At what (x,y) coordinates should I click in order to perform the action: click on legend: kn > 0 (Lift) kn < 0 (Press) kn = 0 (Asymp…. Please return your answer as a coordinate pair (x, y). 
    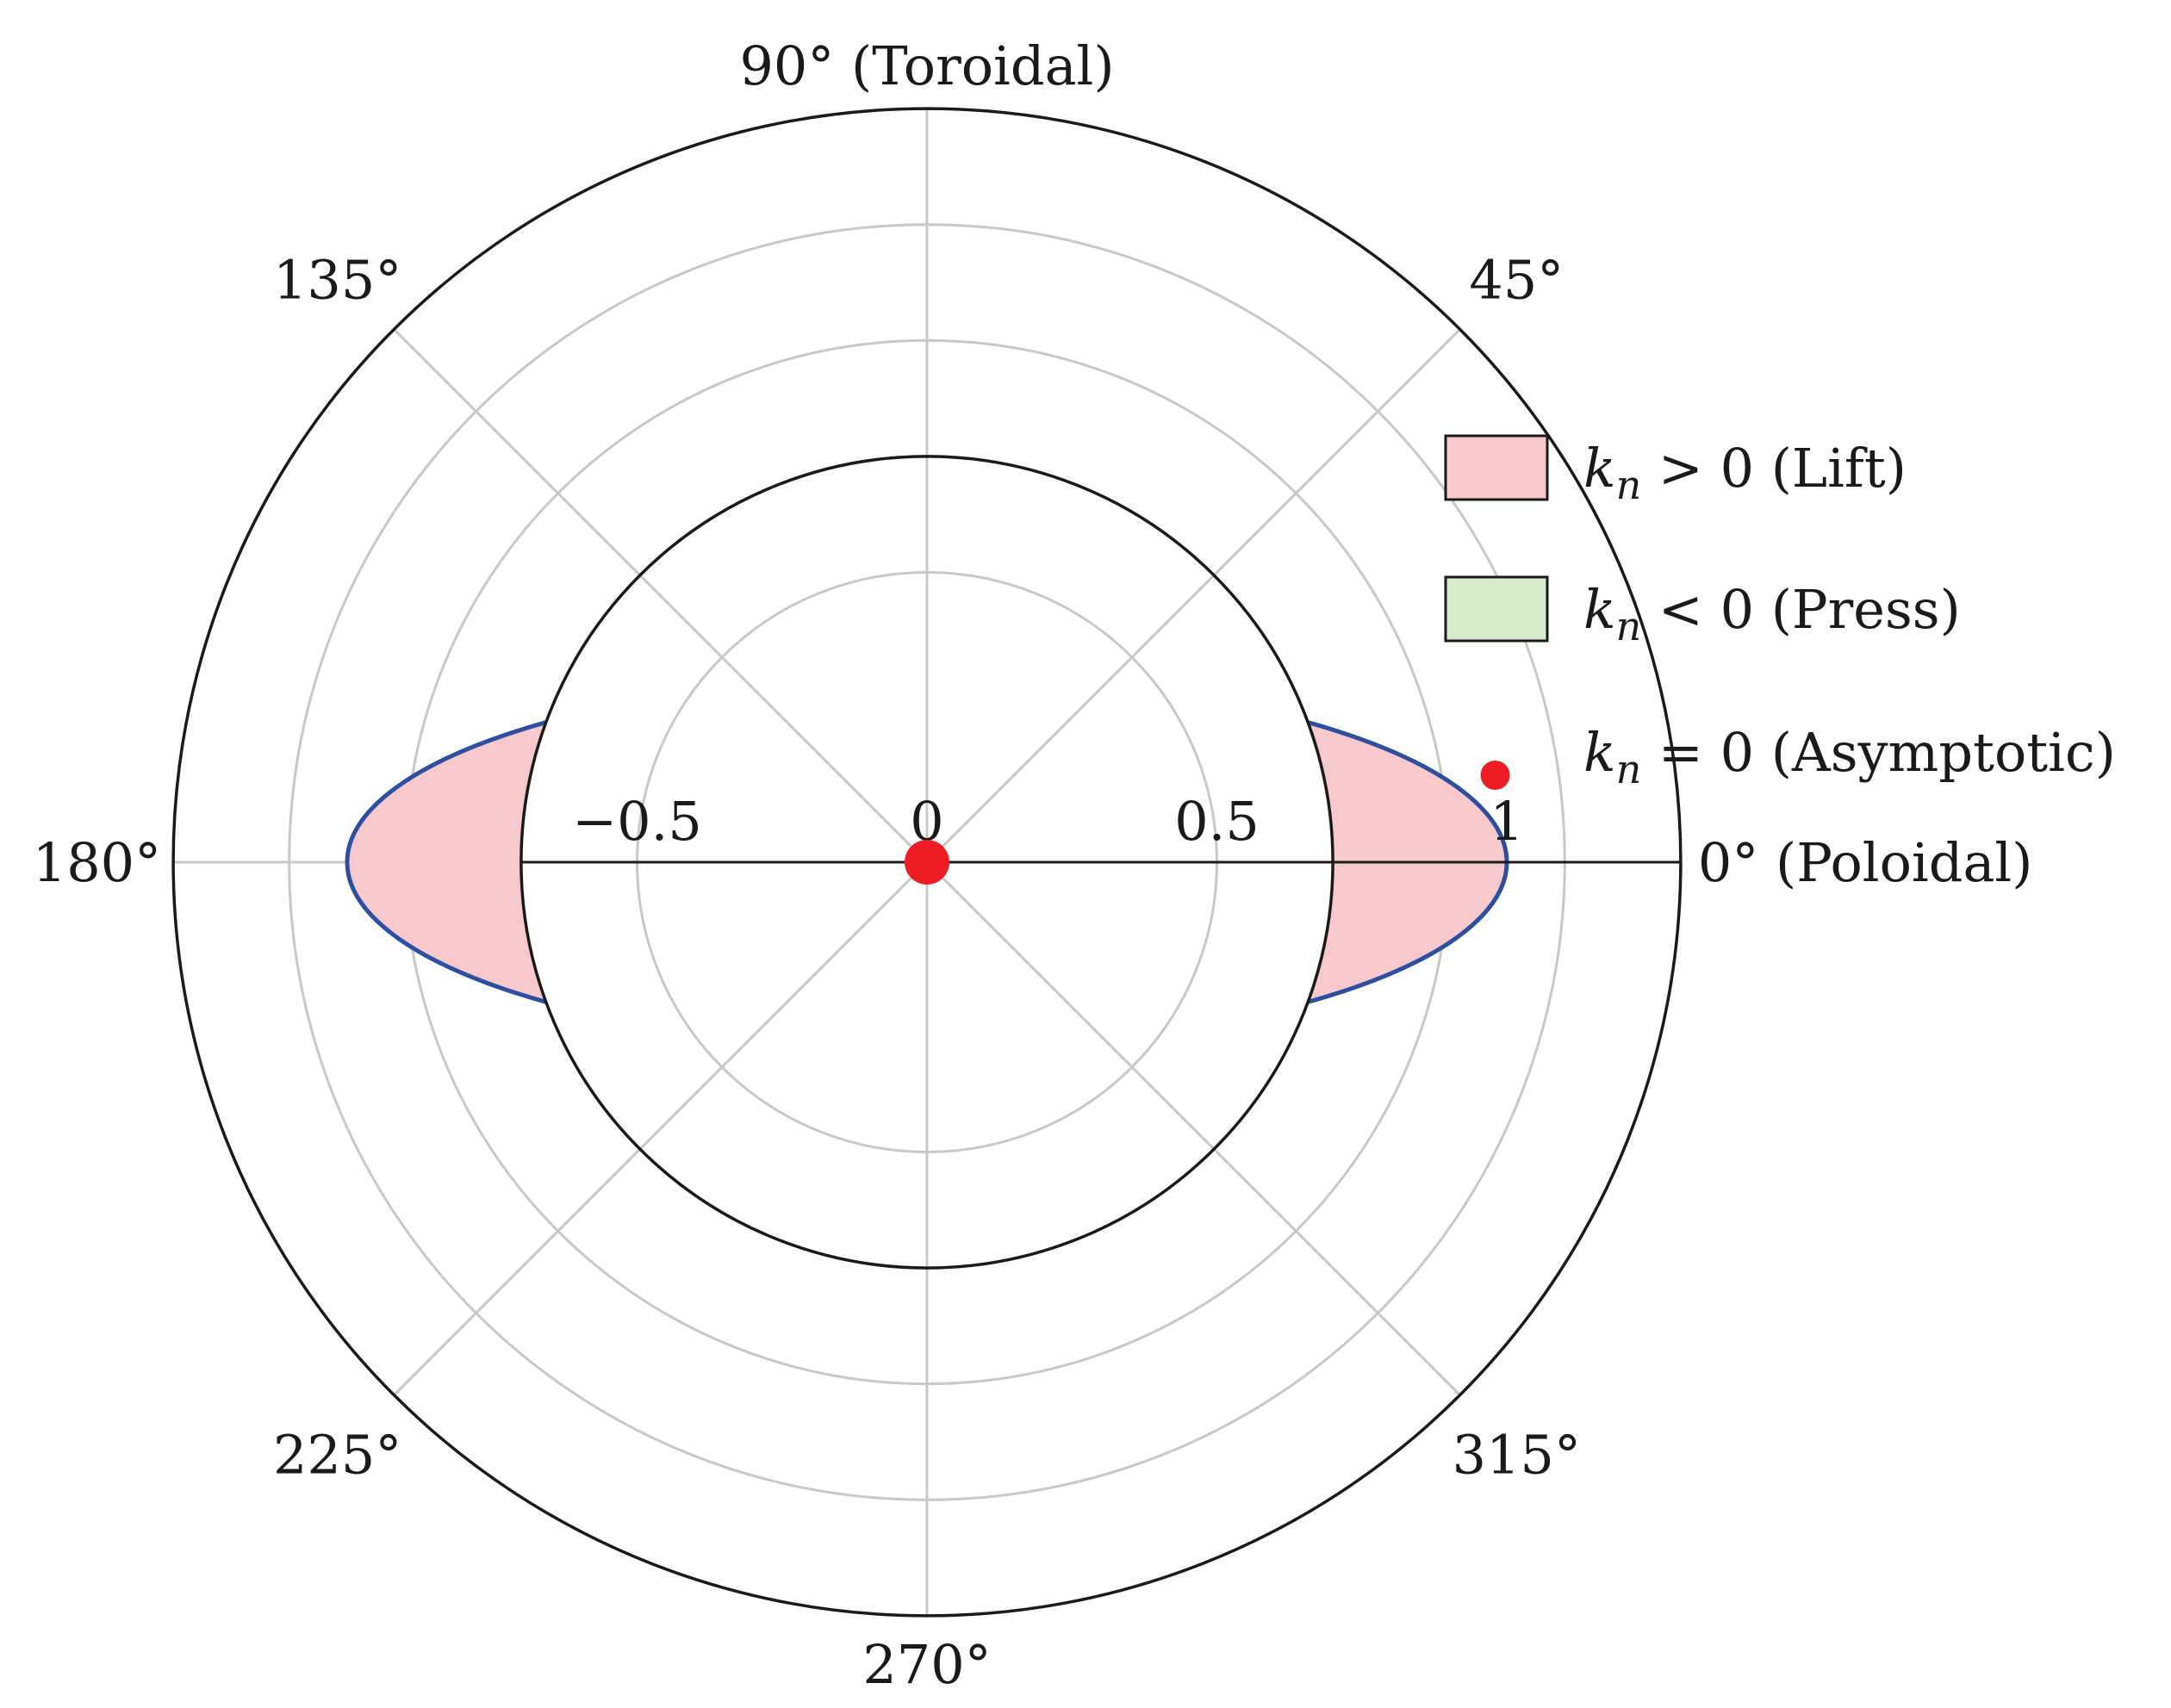
    Looking at the image, I should click on (1780, 613).